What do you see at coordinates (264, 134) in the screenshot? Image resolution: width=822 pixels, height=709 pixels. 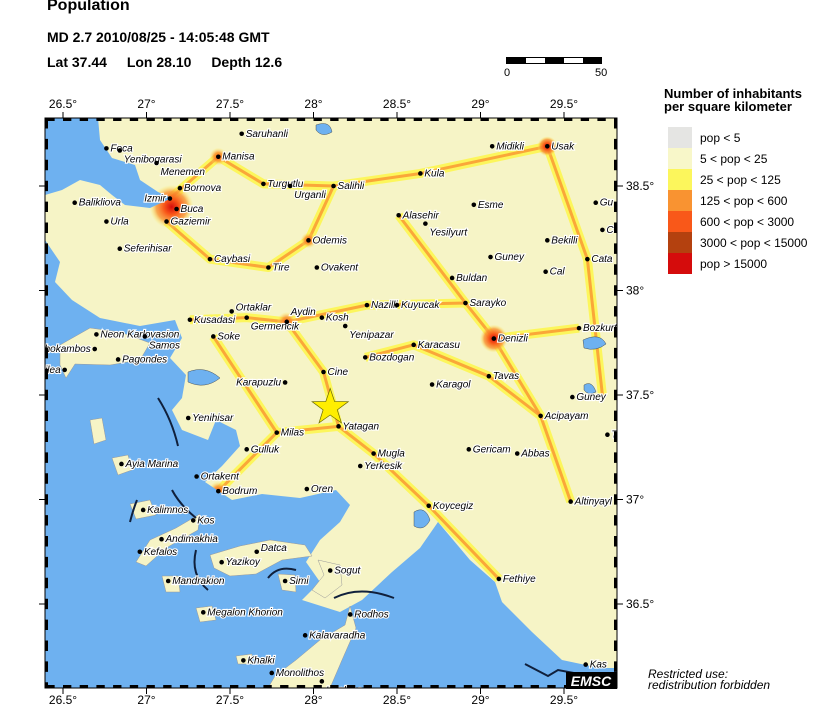 I see `city-marker: Saruhanli` at bounding box center [264, 134].